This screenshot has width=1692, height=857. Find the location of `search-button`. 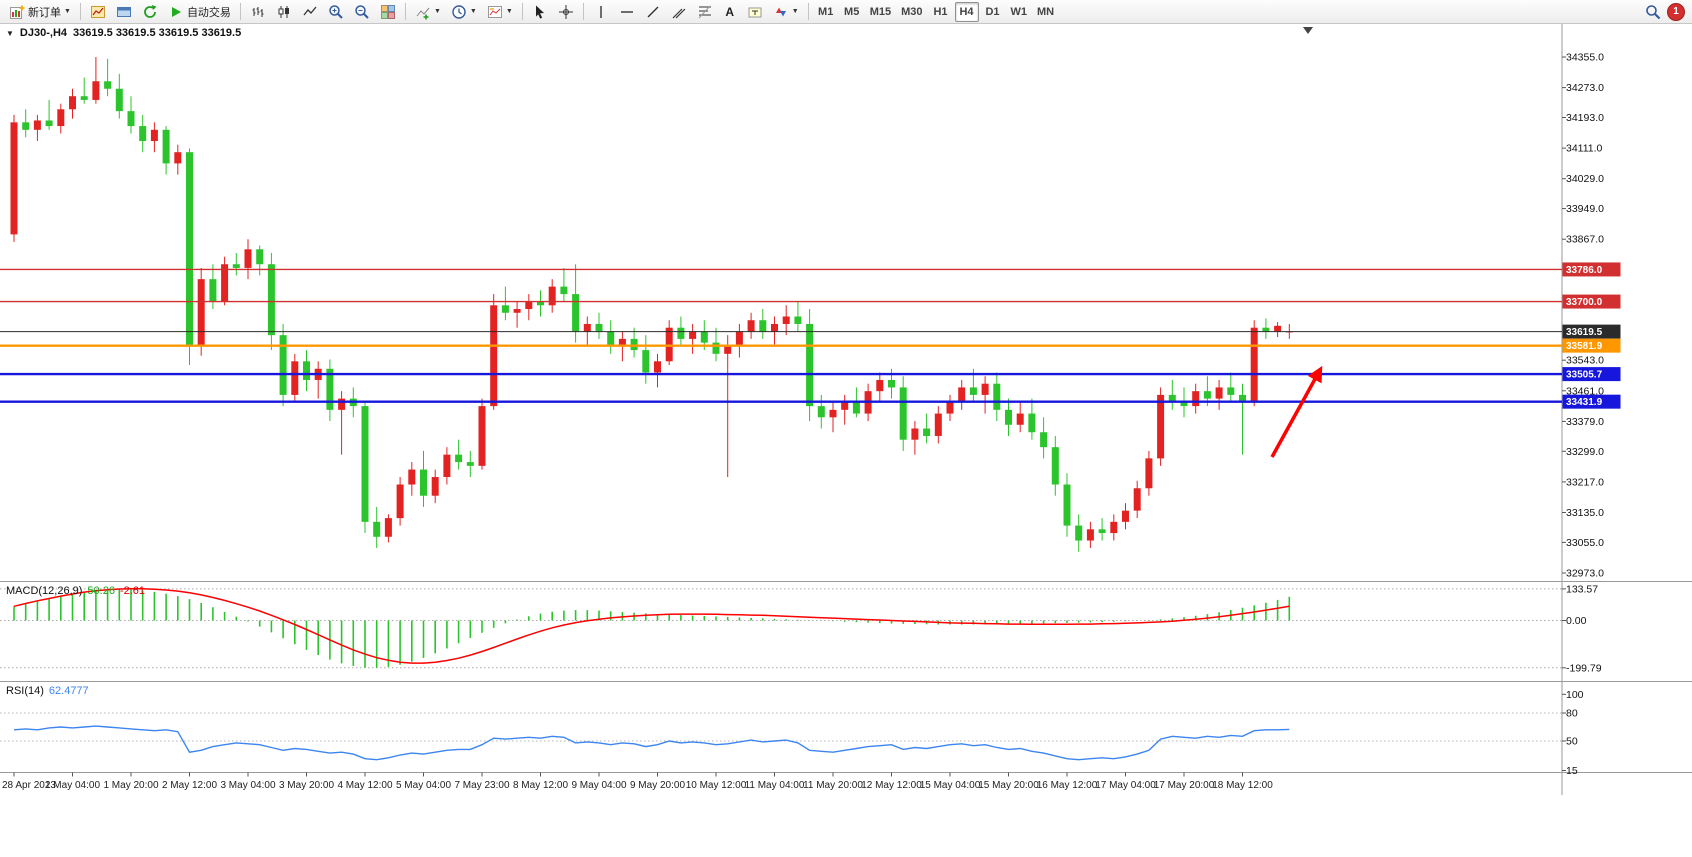

search-button is located at coordinates (1653, 12).